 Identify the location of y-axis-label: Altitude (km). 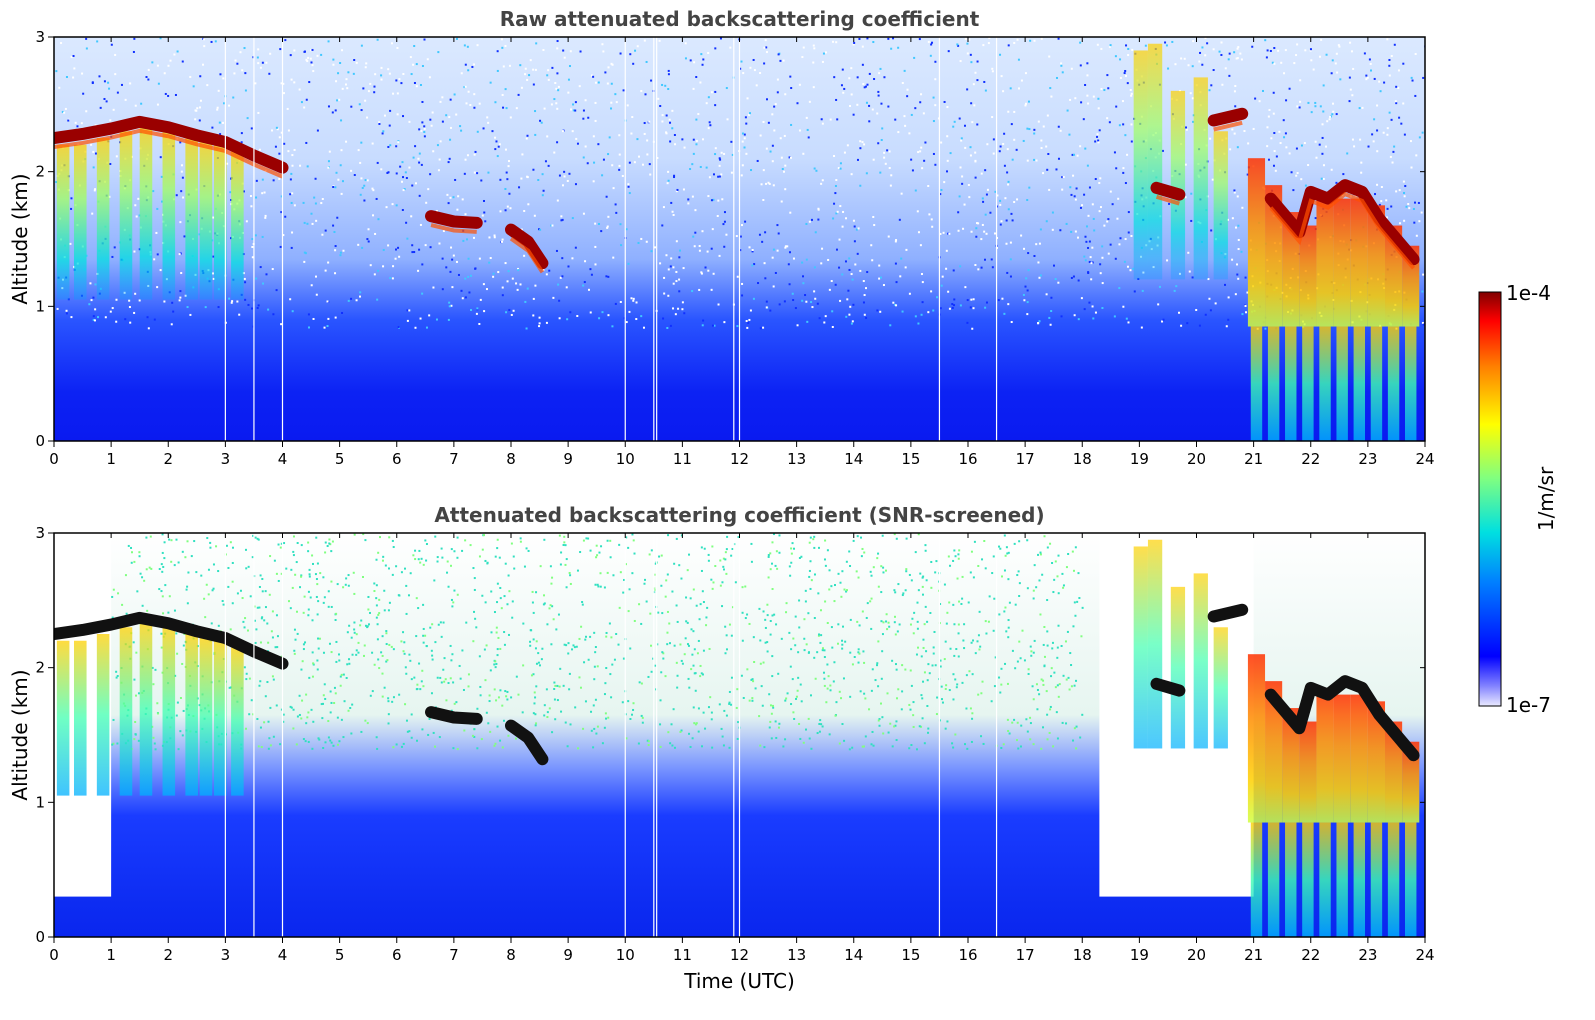
(20, 734).